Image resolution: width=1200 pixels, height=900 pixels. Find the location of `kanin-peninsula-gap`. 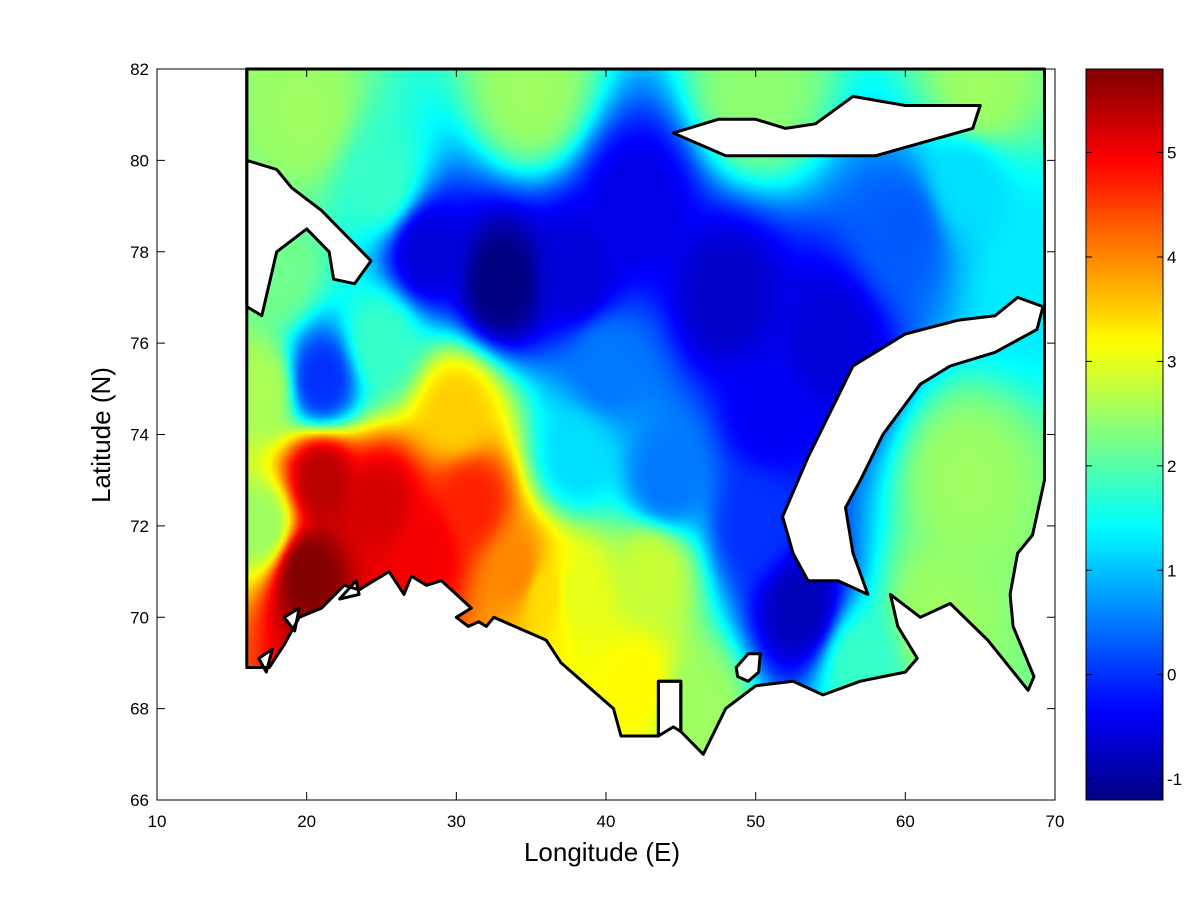

kanin-peninsula-gap is located at coordinates (669, 708).